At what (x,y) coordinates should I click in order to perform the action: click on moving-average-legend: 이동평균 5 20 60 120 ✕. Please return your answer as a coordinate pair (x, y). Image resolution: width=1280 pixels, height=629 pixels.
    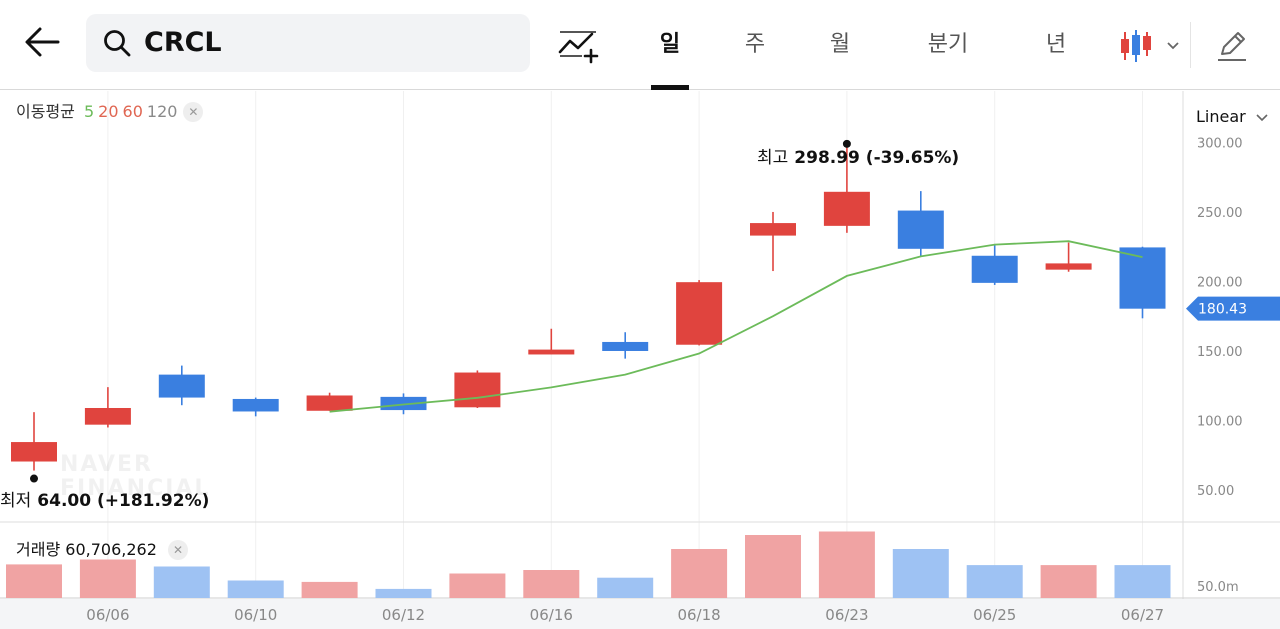
    Looking at the image, I should click on (111, 112).